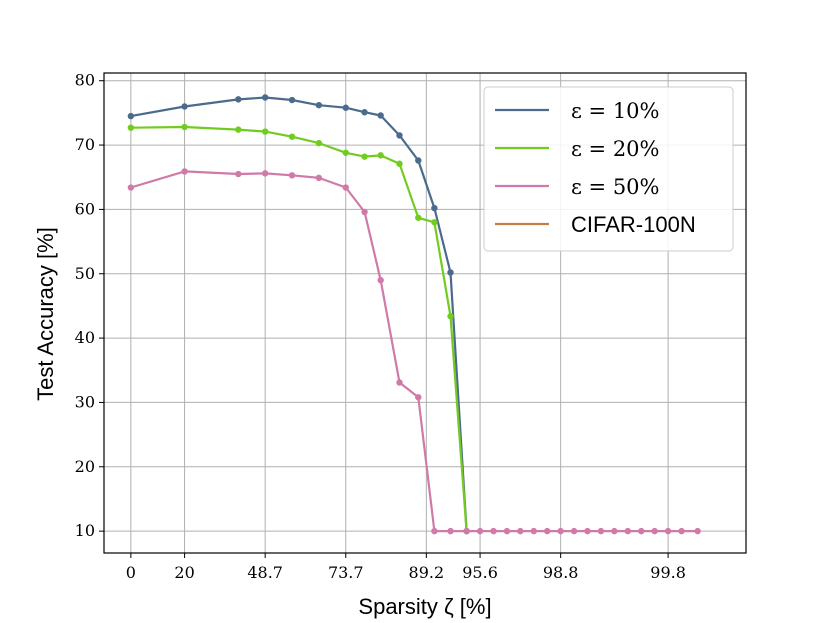  I want to click on legend-entry-label: ε = 50%, so click(615, 187).